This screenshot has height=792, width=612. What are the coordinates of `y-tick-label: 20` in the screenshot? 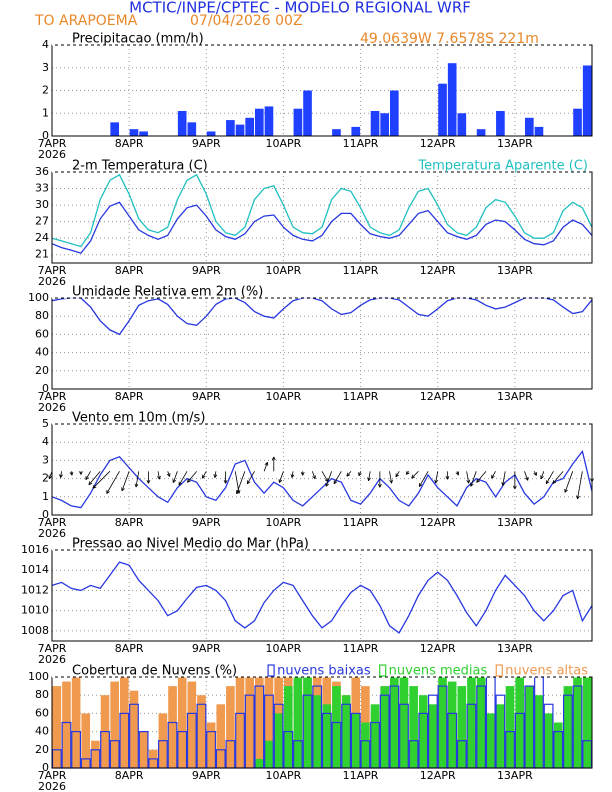 It's located at (42, 370).